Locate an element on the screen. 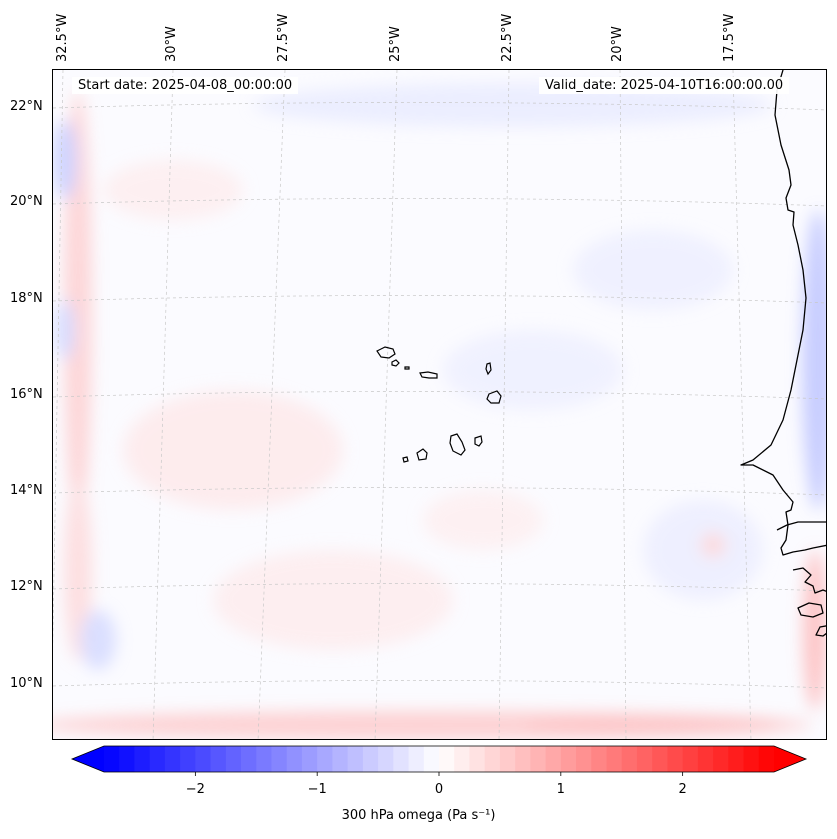 The height and width of the screenshot is (839, 837). lat-label-18n: 18°N is located at coordinates (26, 298).